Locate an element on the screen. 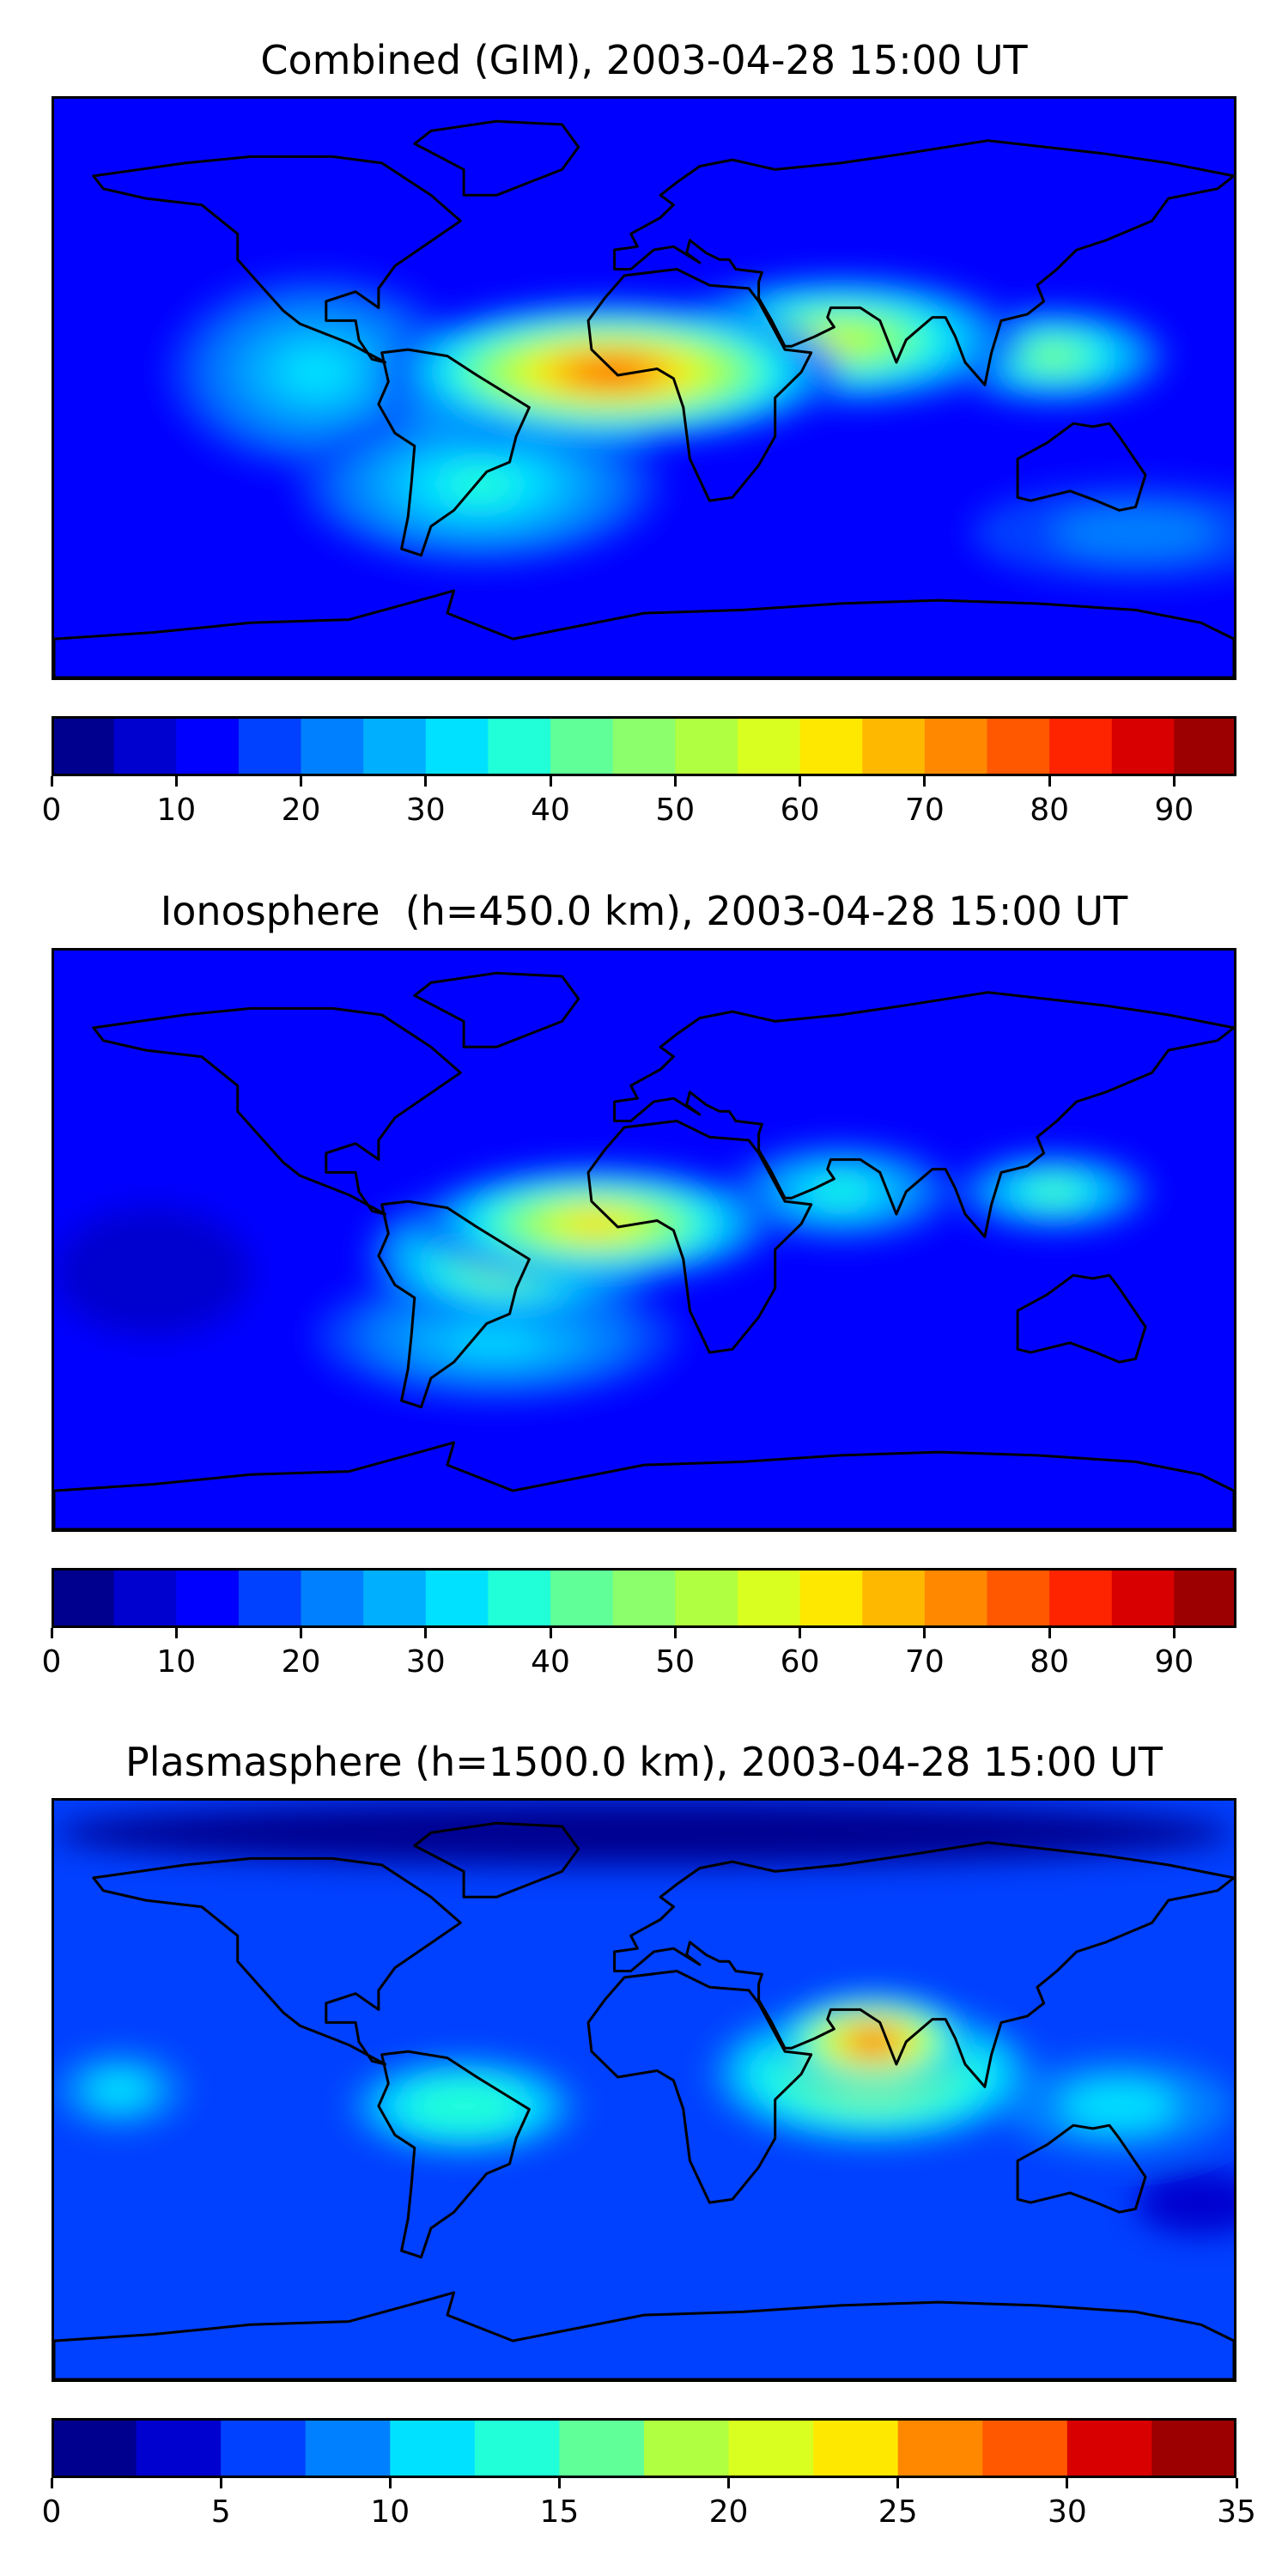 This screenshot has width=1288, height=2576. colorbar-tick-label: 0 is located at coordinates (52, 1662).